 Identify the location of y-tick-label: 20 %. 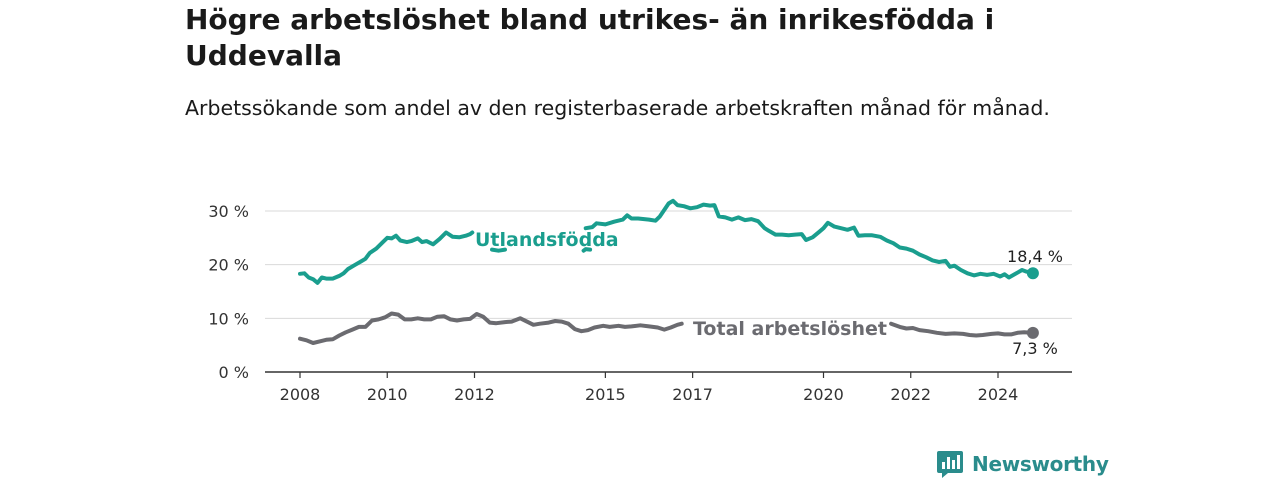
(228, 265).